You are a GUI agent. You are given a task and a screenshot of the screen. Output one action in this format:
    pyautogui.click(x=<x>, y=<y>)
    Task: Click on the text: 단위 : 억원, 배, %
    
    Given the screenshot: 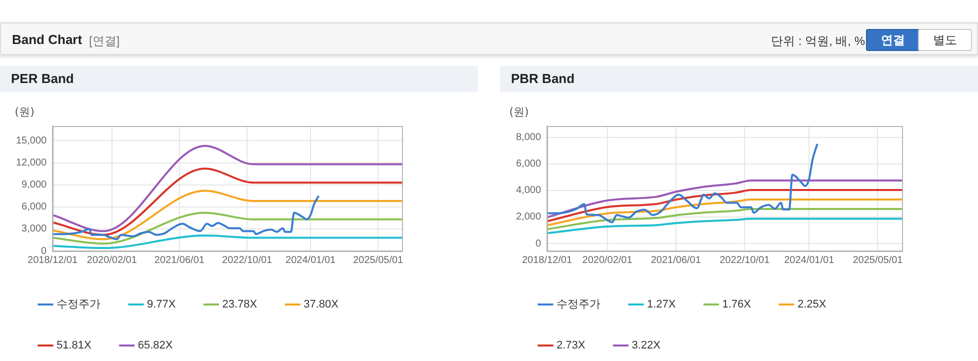 What is the action you would take?
    pyautogui.click(x=817, y=41)
    